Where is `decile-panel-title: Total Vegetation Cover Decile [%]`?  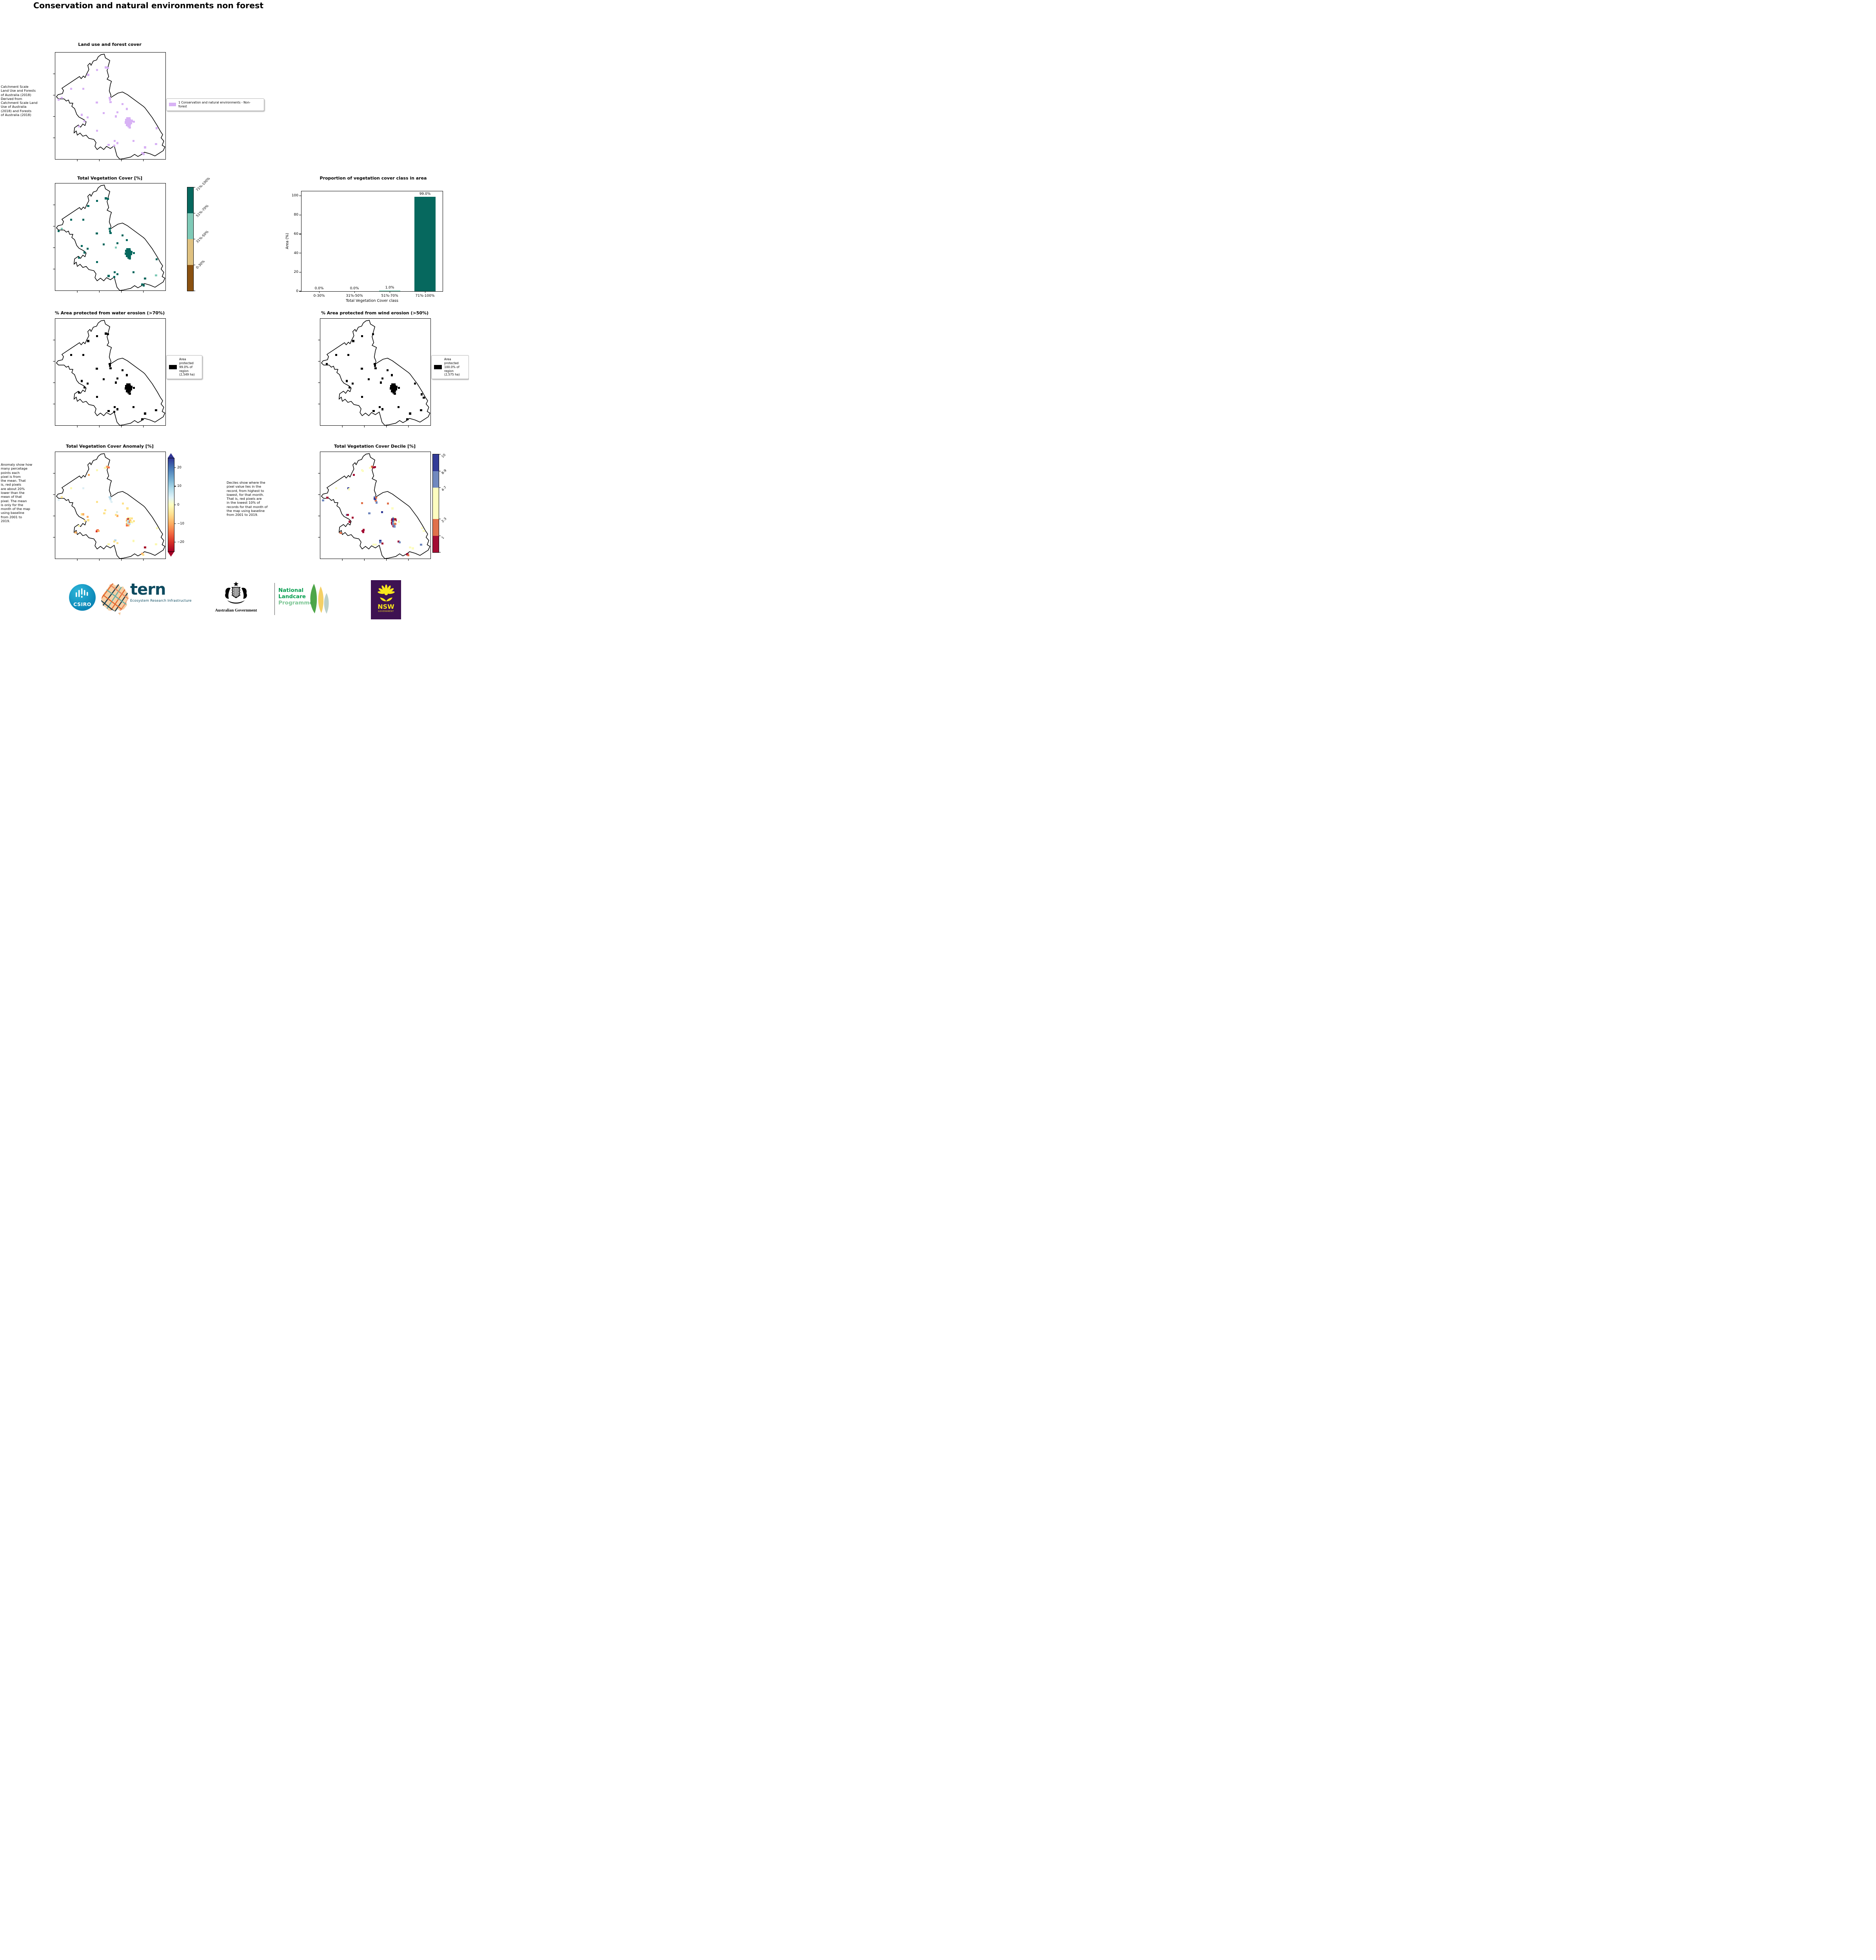 decile-panel-title: Total Vegetation Cover Decile [%] is located at coordinates (375, 446).